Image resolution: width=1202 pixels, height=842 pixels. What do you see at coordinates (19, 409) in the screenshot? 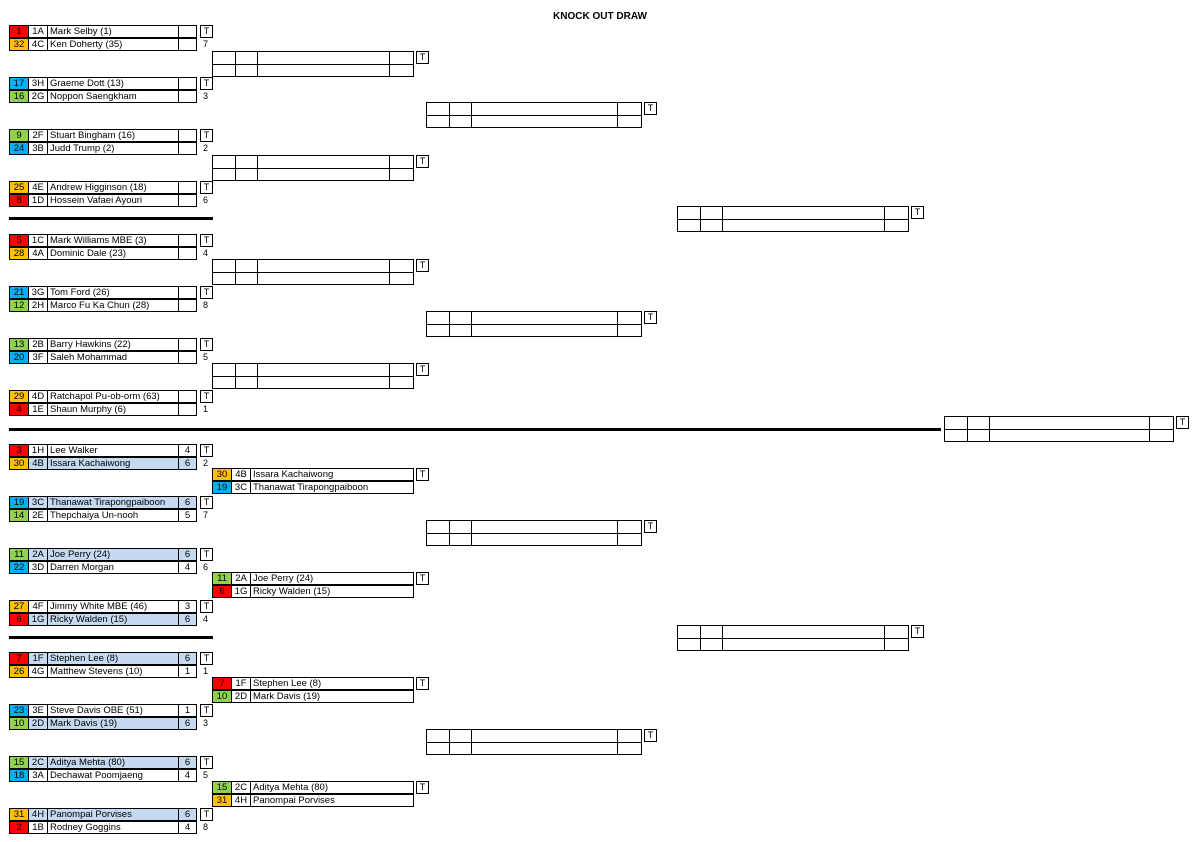
I see `seed-number: 4` at bounding box center [19, 409].